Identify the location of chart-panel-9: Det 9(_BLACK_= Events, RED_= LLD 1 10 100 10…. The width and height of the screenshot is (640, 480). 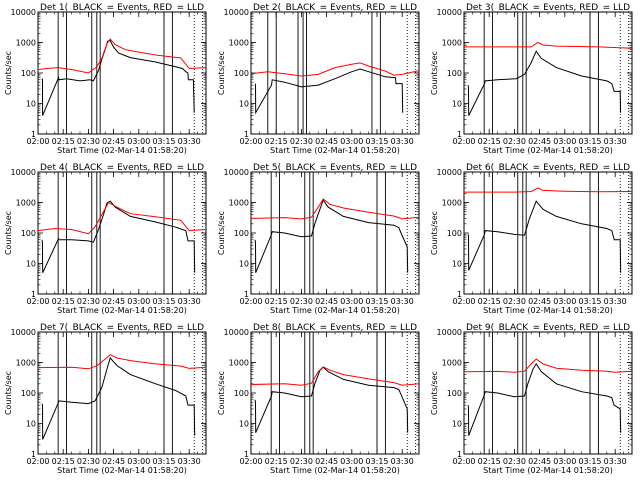
(531, 399).